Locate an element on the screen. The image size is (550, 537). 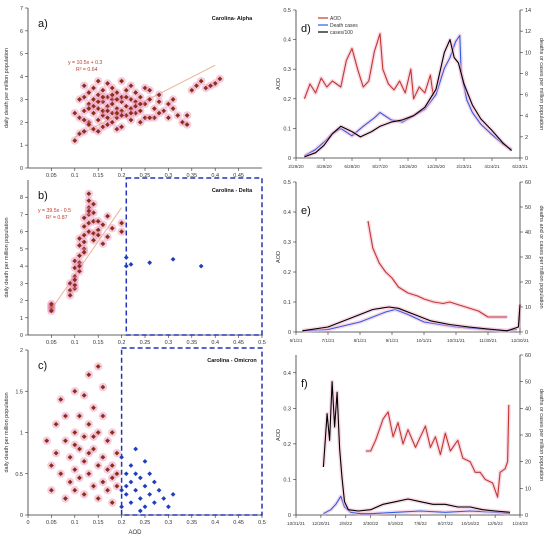
x-tick-label: 12/30/21 is located at coordinates (520, 340).